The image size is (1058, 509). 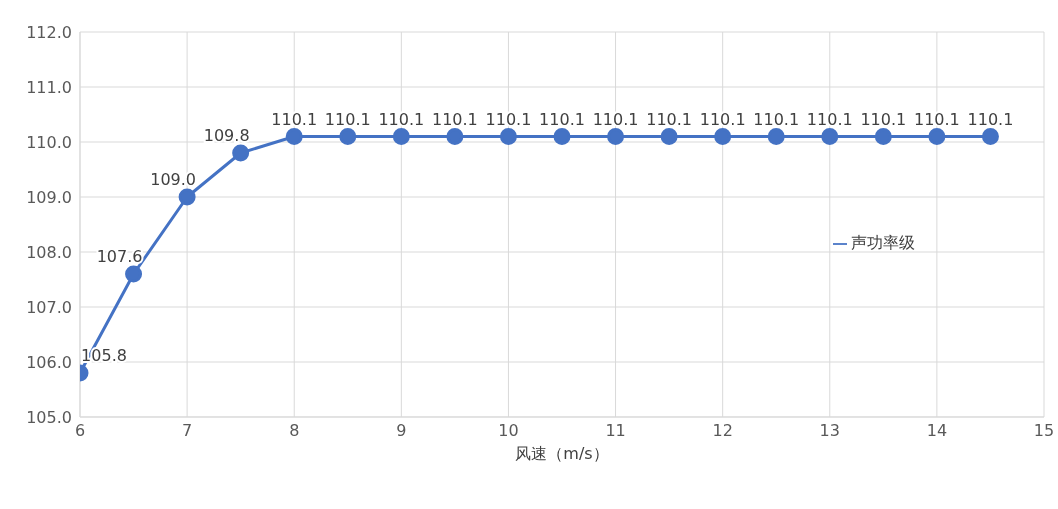 I want to click on y-tick-label: 105.0, so click(x=49, y=417).